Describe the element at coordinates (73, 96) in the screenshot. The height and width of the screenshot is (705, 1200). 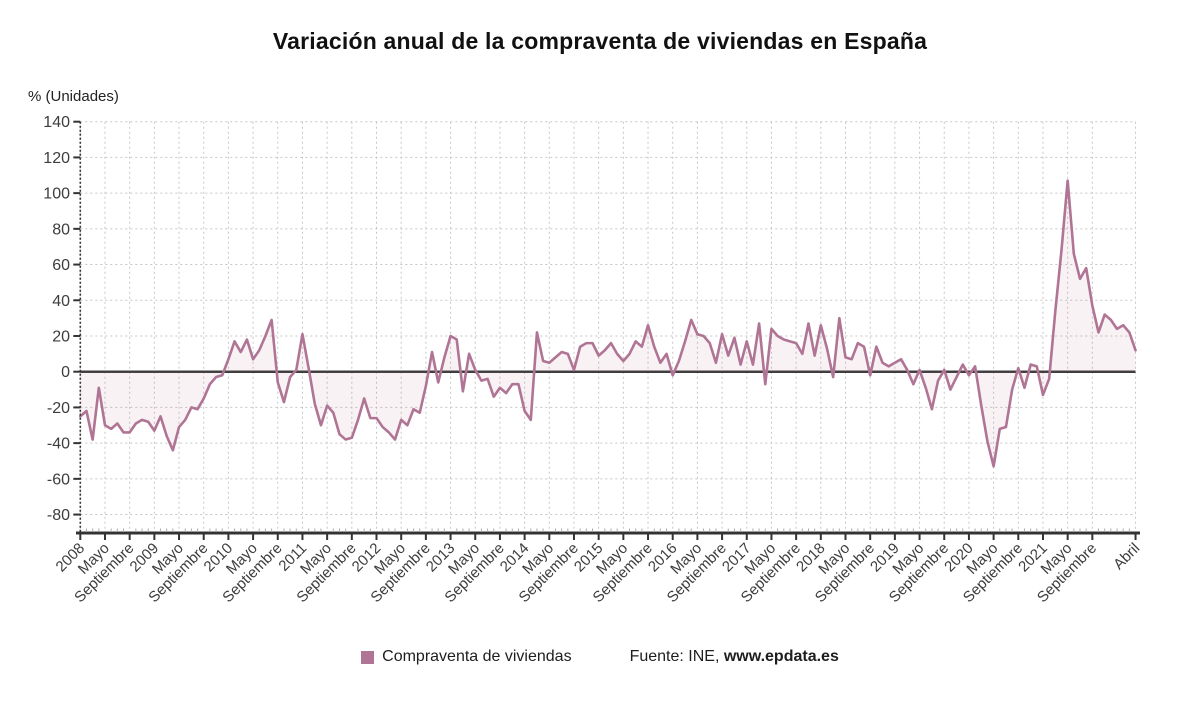
I see `y-axis-unit-label: % (Unidades)` at that location.